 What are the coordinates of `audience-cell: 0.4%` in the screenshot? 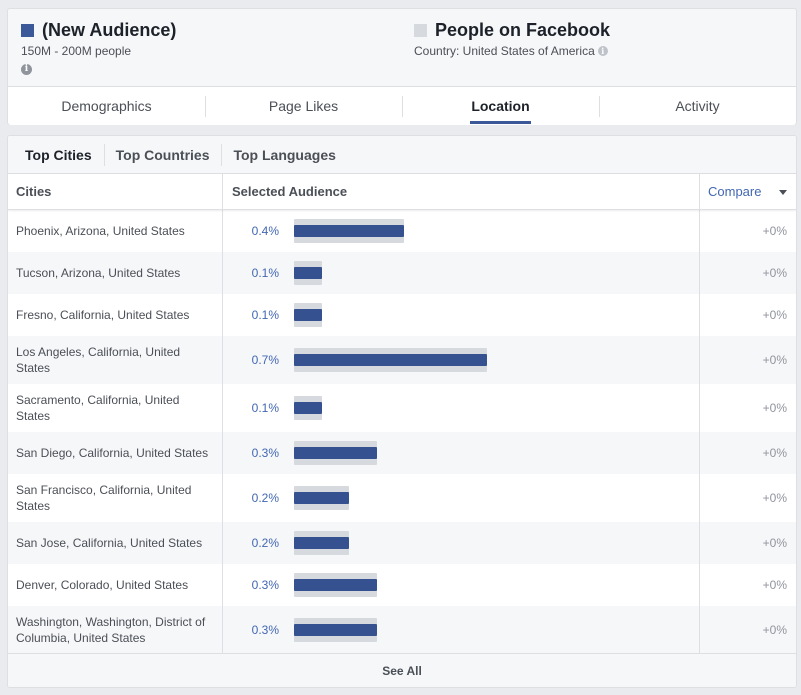 It's located at (461, 231).